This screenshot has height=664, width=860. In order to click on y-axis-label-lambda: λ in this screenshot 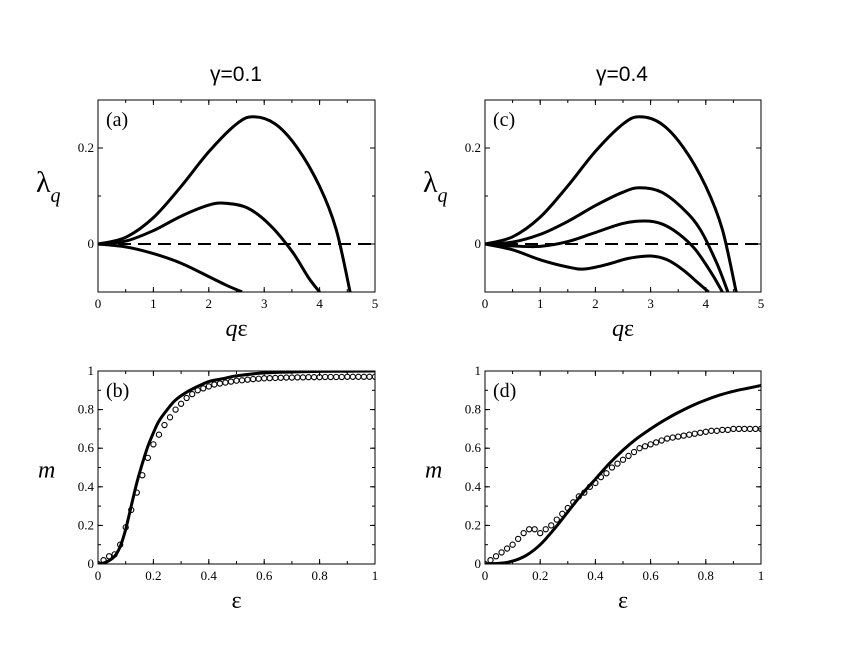, I will do `click(43, 182)`.